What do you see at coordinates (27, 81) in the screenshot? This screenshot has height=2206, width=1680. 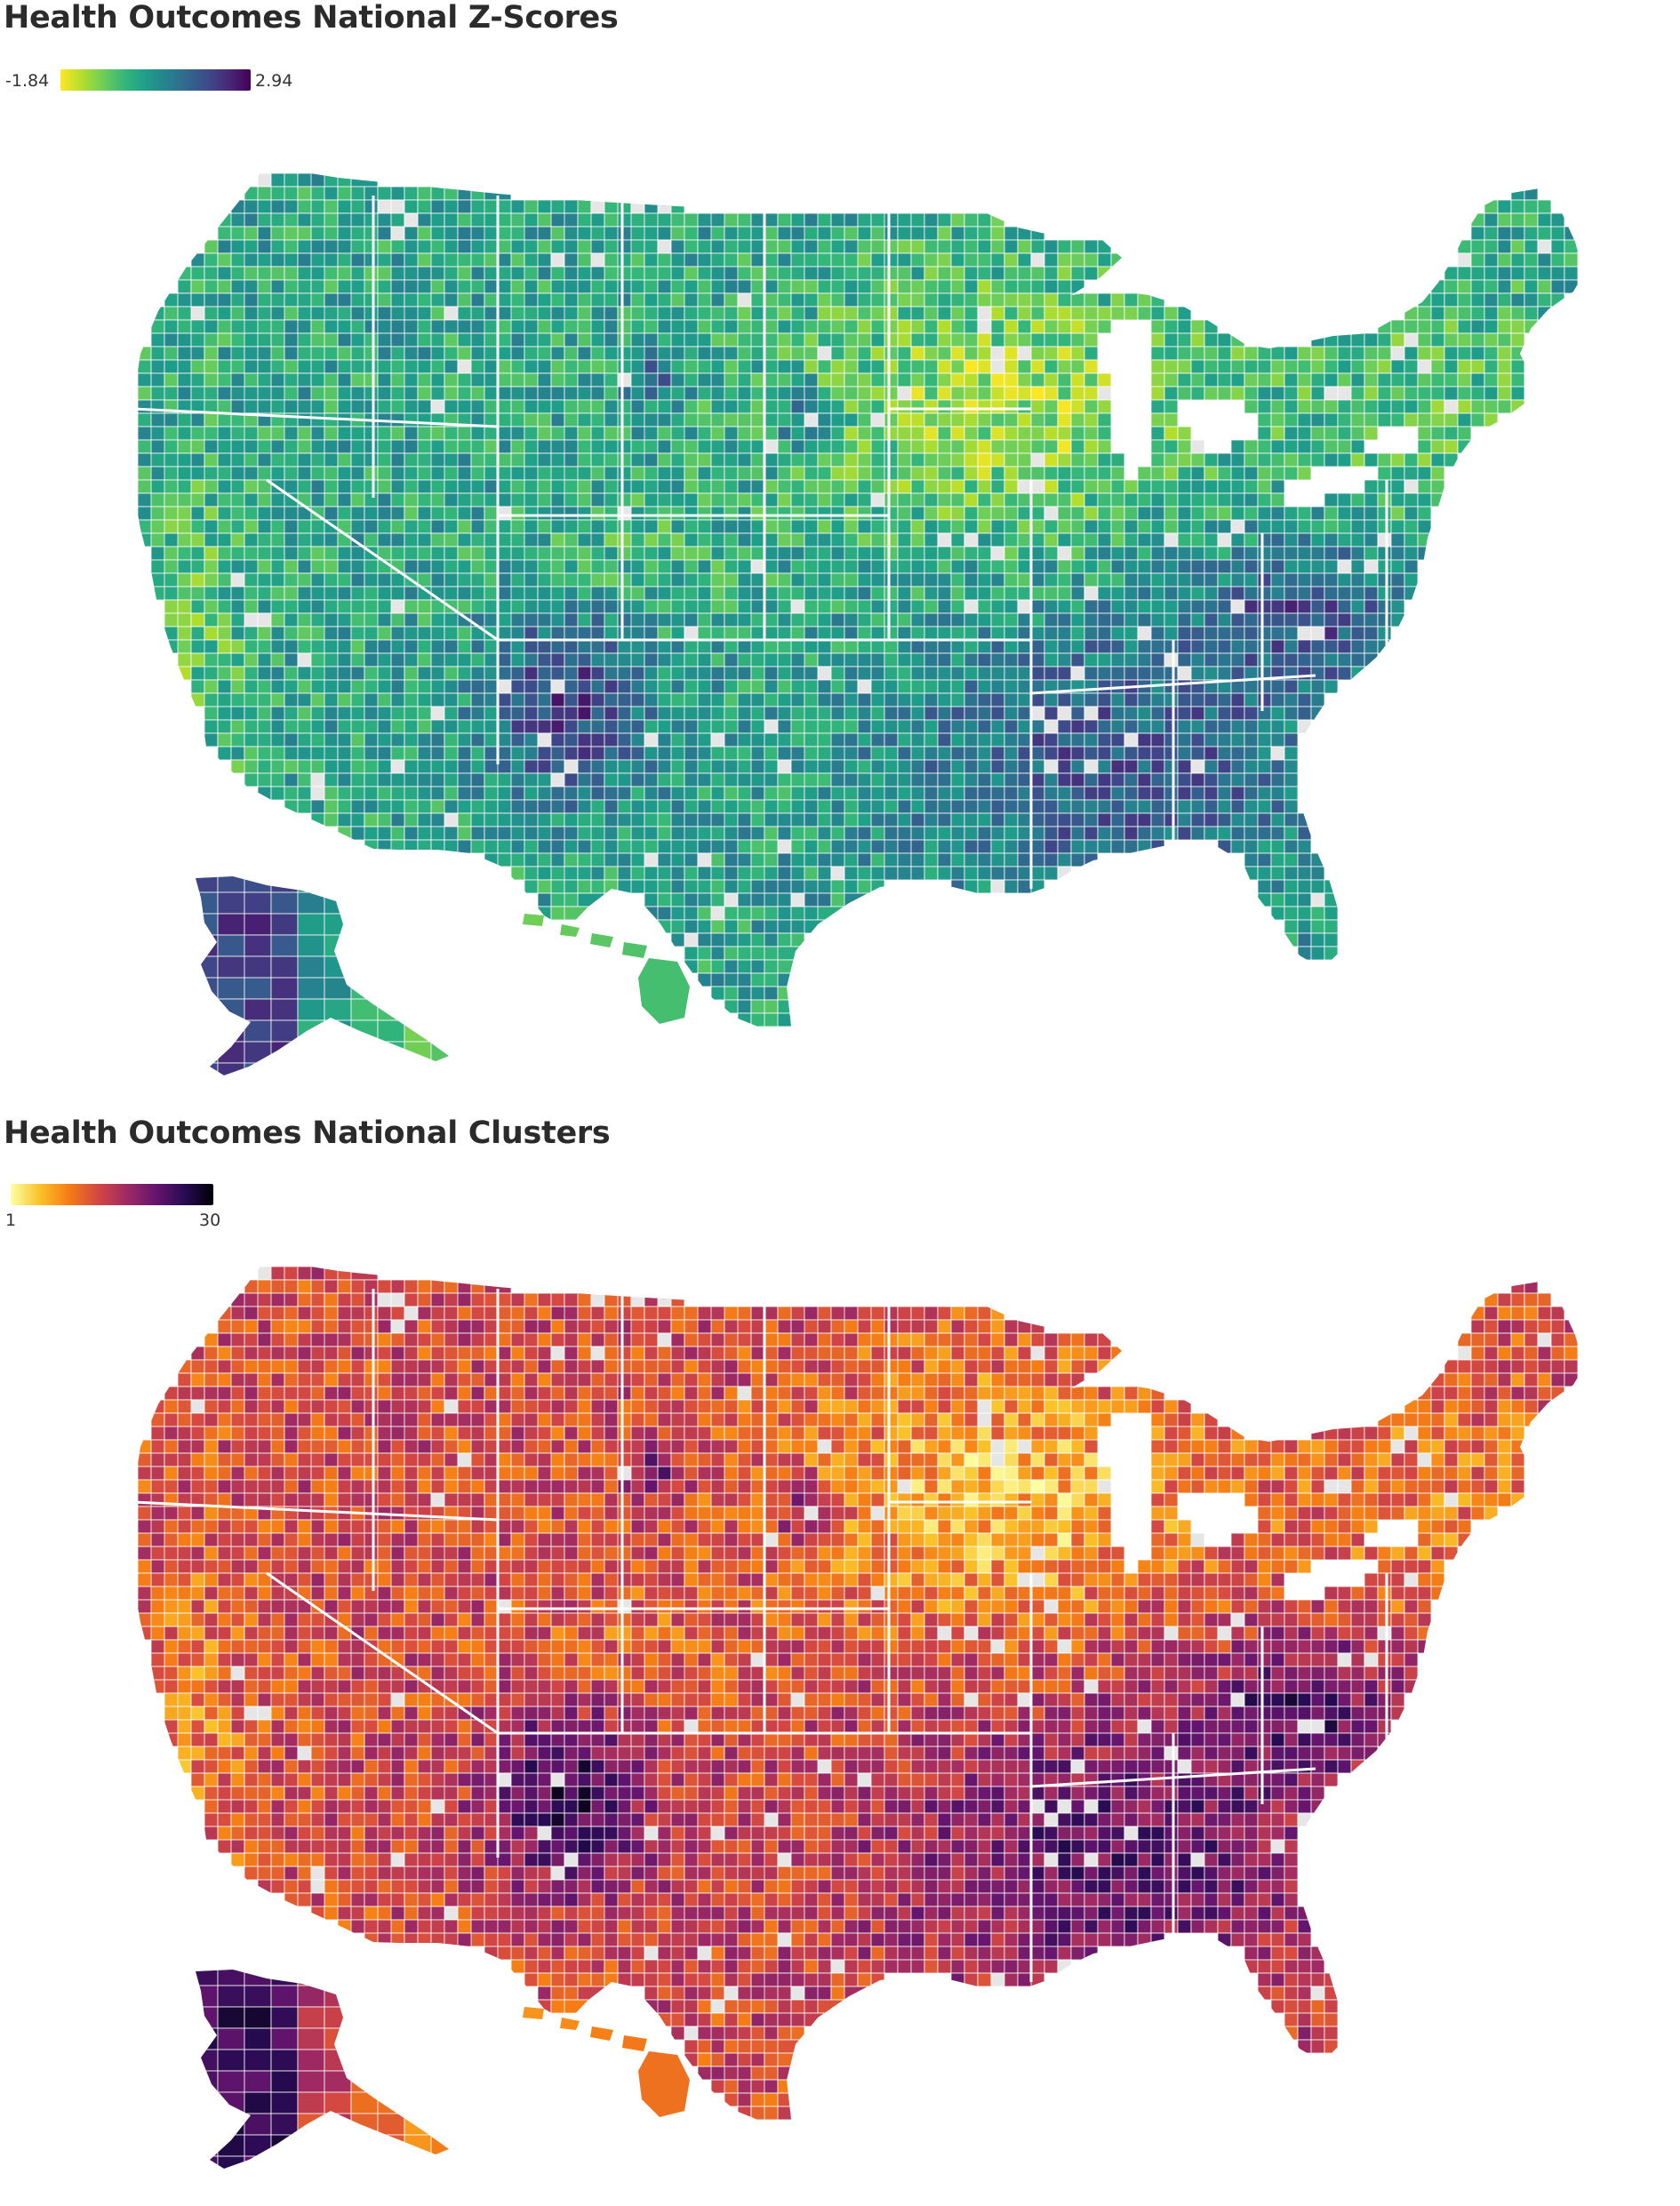 I see `zscore-legend-min-label: -1.84` at bounding box center [27, 81].